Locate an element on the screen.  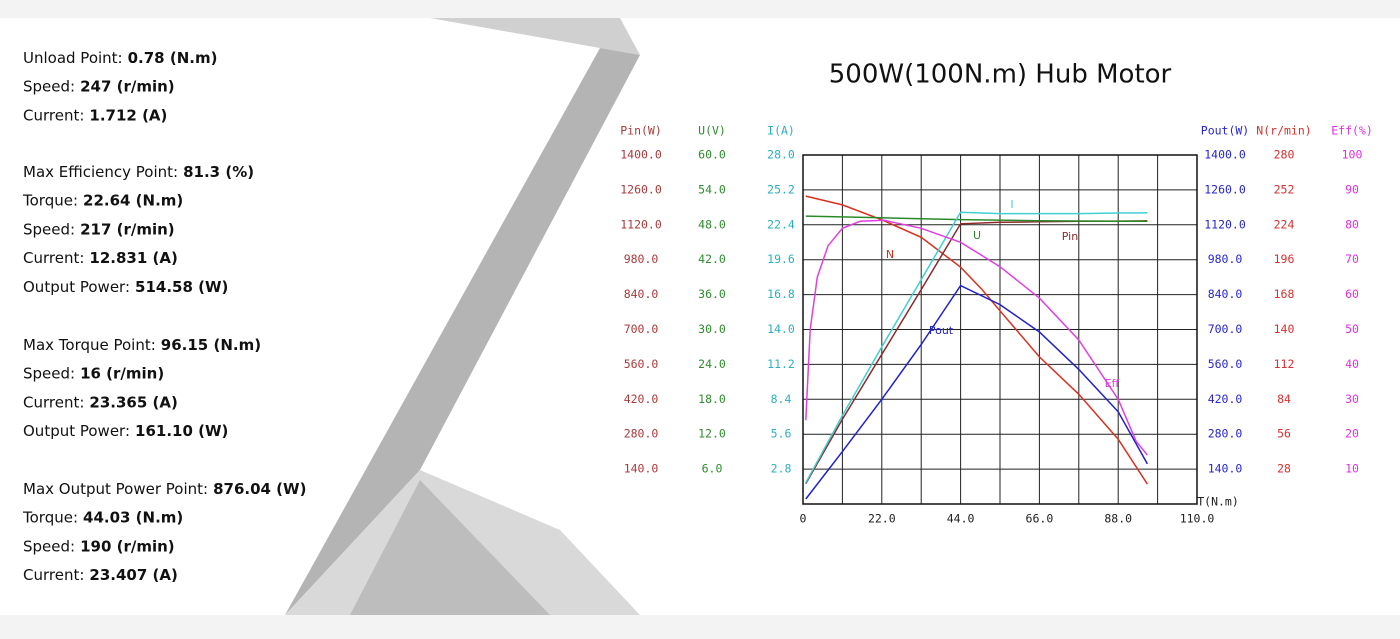
series-label: Pout is located at coordinates (941, 330).